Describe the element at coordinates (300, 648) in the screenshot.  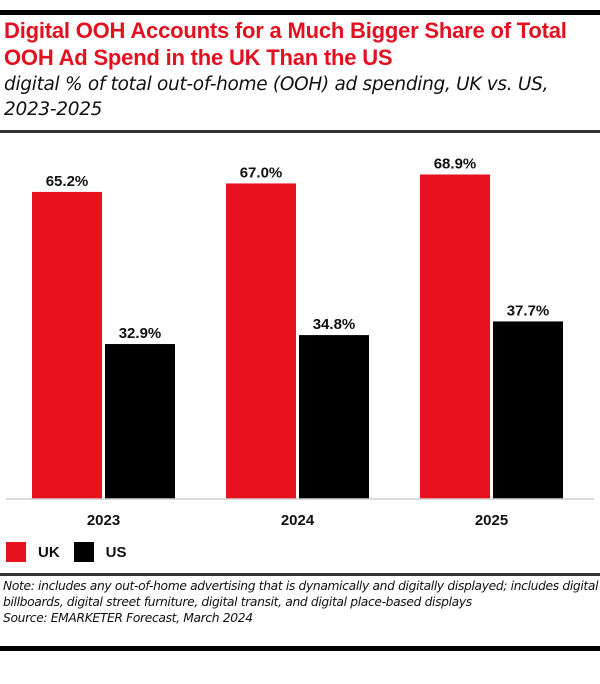
I see `bottom-rule` at that location.